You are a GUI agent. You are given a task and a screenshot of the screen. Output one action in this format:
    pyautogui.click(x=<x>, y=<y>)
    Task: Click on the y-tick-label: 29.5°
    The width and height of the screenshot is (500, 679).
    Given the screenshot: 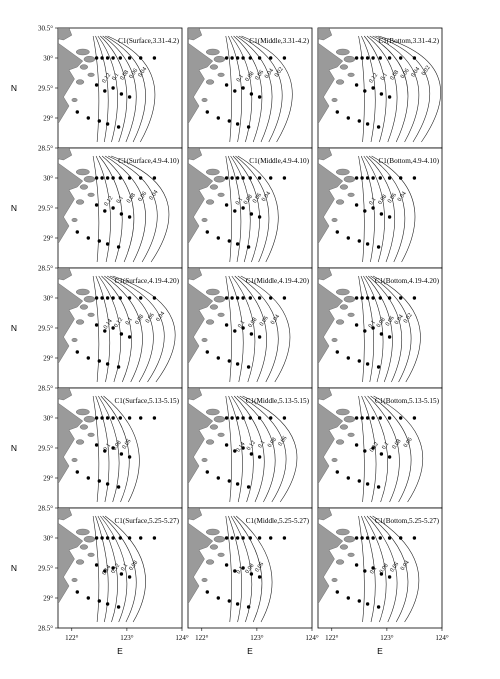 What is the action you would take?
    pyautogui.click(x=45, y=209)
    